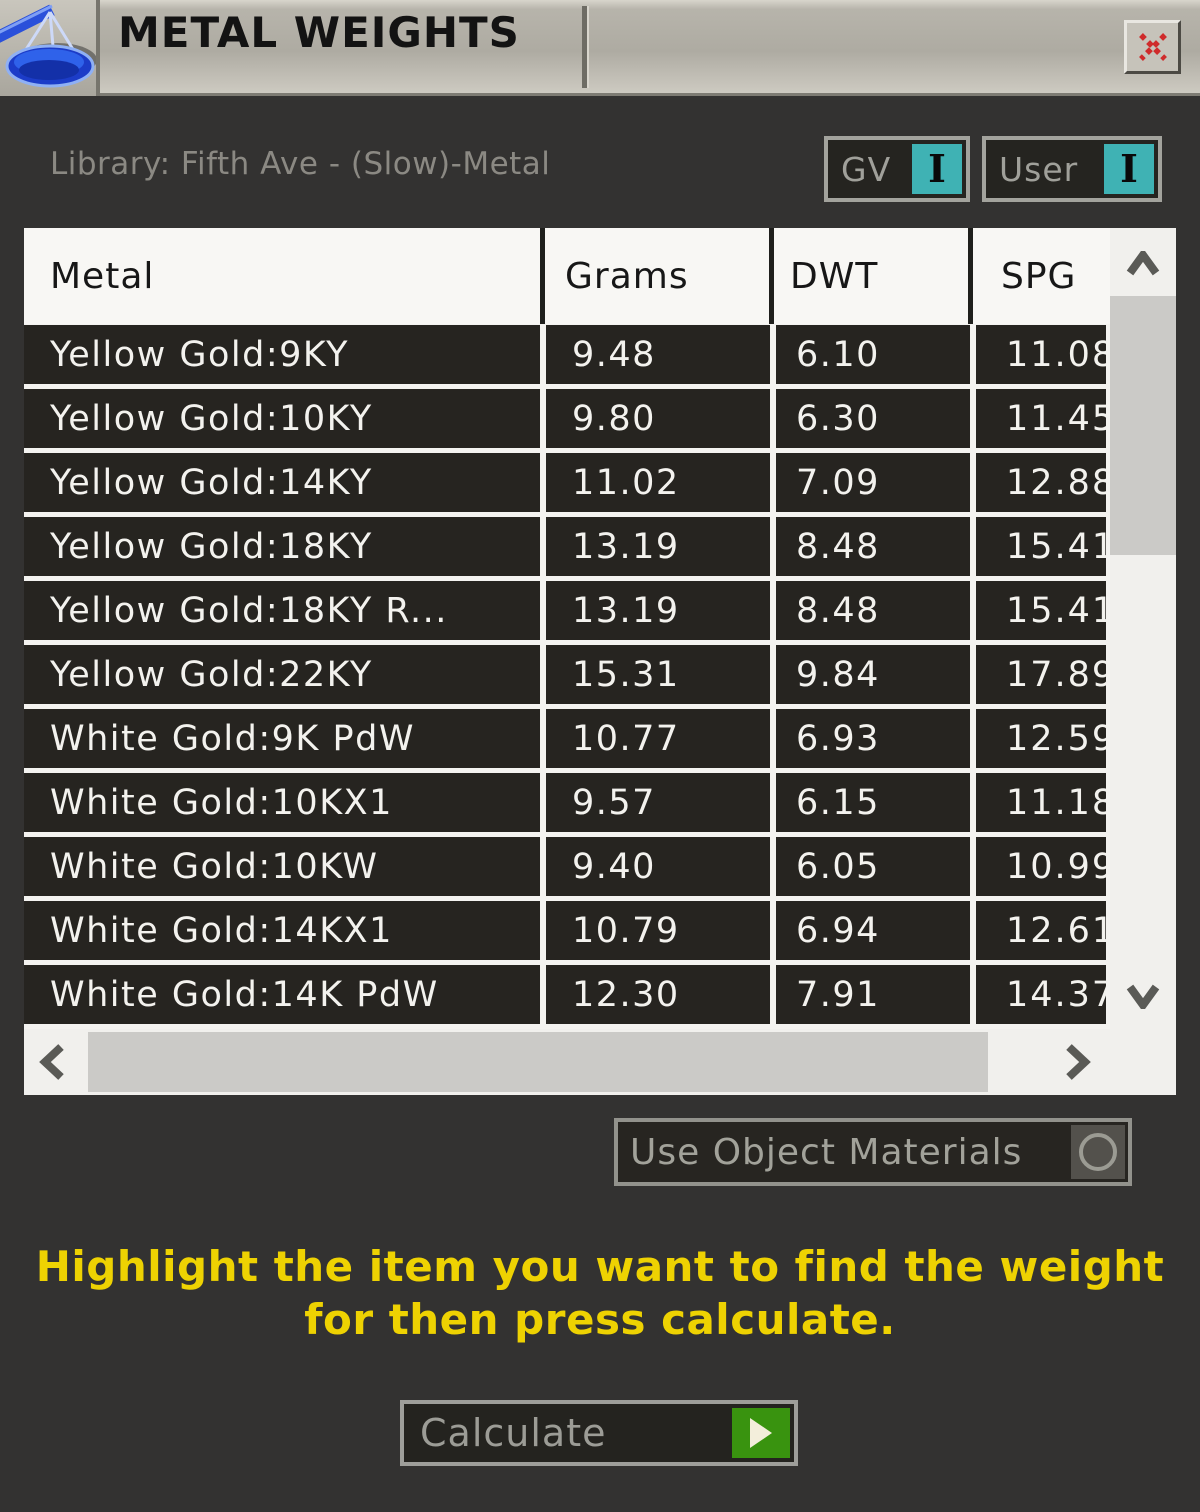  I want to click on calculate-label: Calculate, so click(513, 1433).